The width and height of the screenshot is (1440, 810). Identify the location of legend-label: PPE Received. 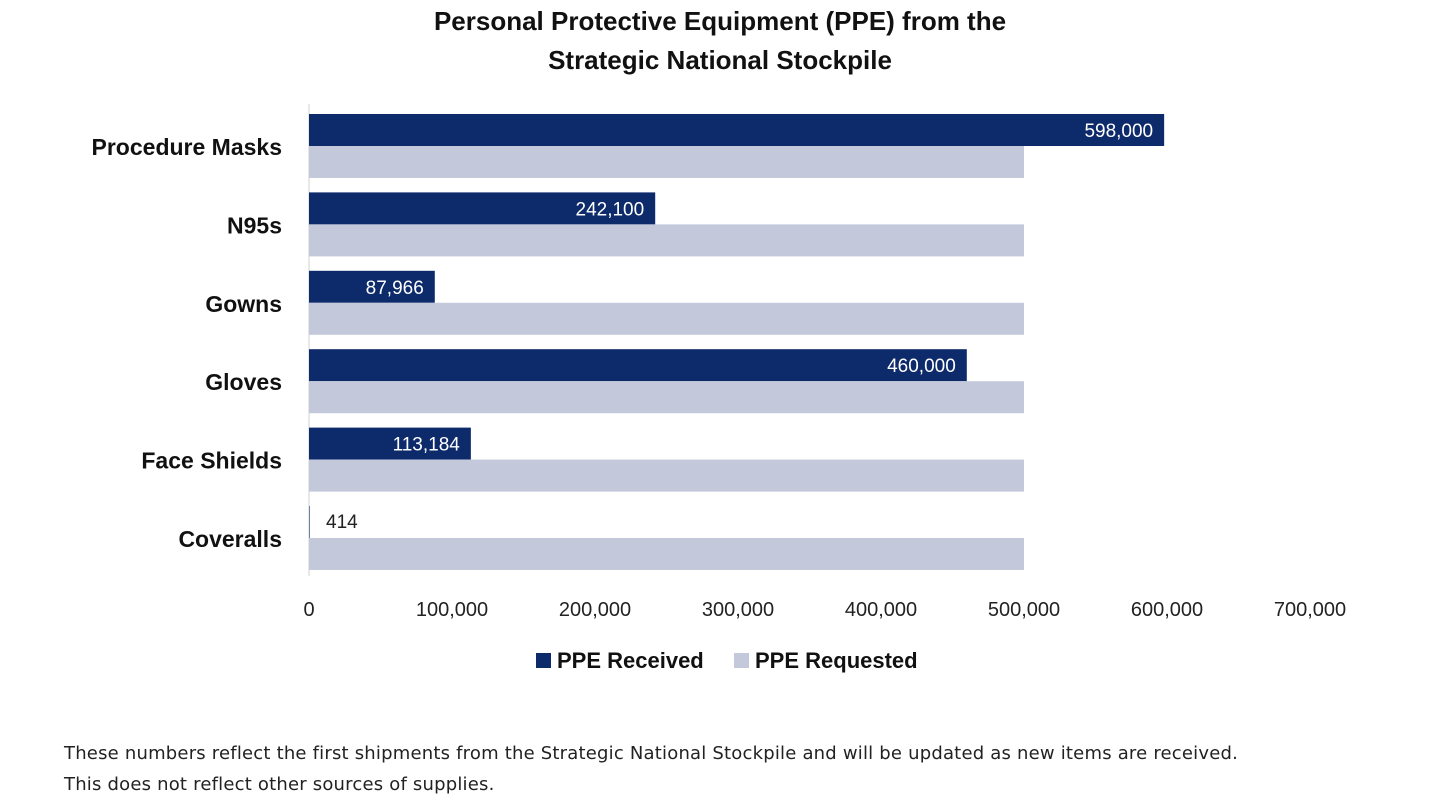
(630, 660).